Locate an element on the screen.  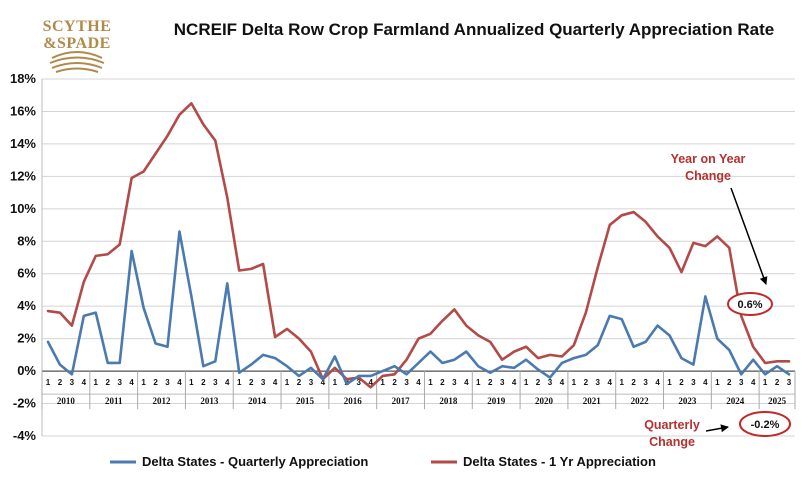
x-year-label: 2014 is located at coordinates (257, 401).